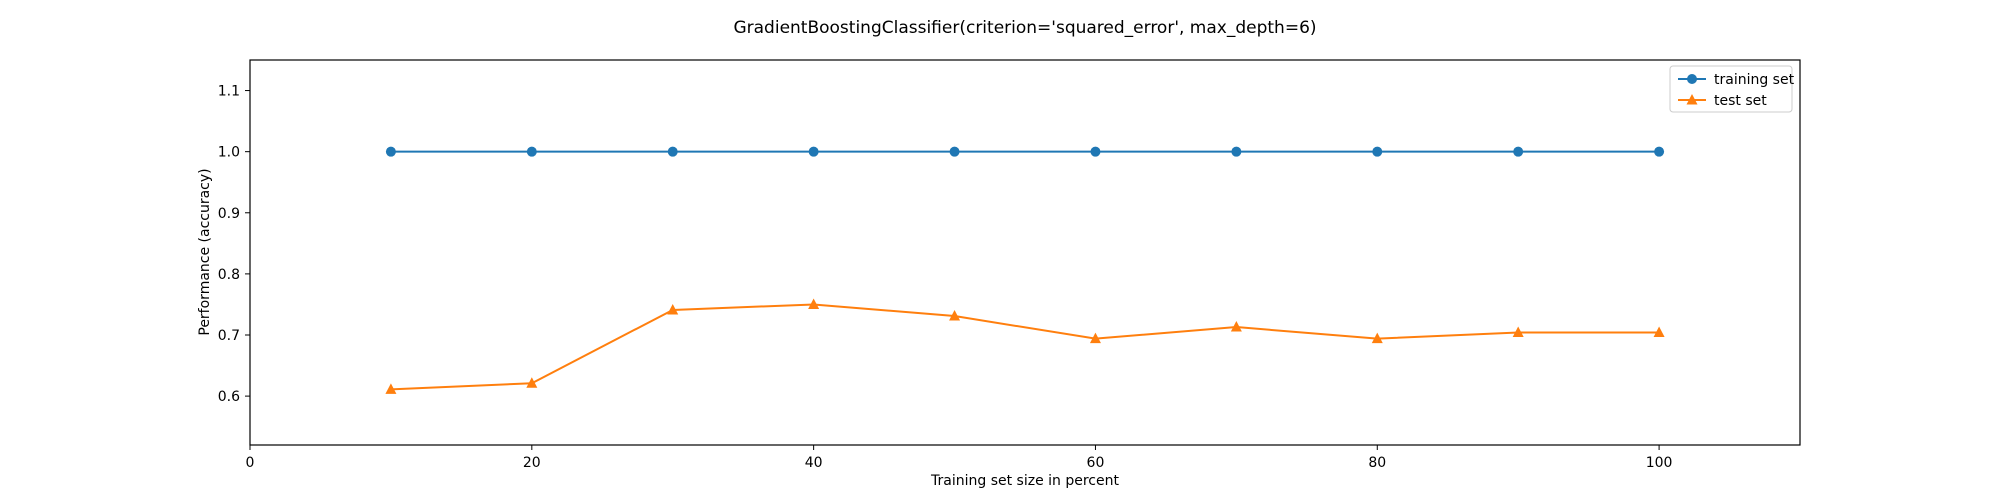  Describe the element at coordinates (234, 244) in the screenshot. I see `y-axis-ticks: 0.6 0.7 0.8 0.9 1.0 1.1` at that location.